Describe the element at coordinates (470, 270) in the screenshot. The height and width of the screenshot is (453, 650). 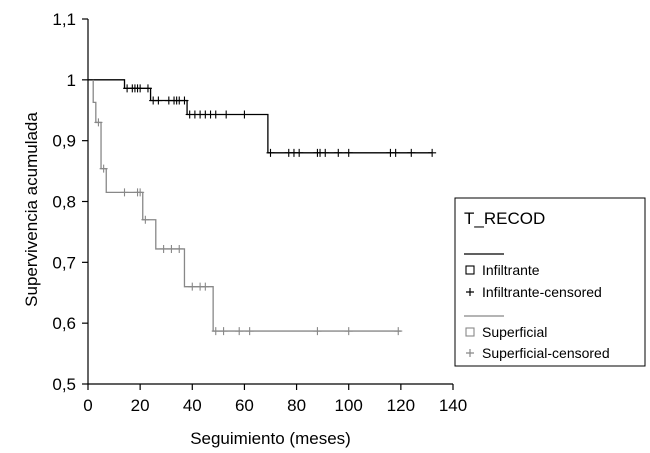
I see `legend-square-infiltrante-icon` at that location.